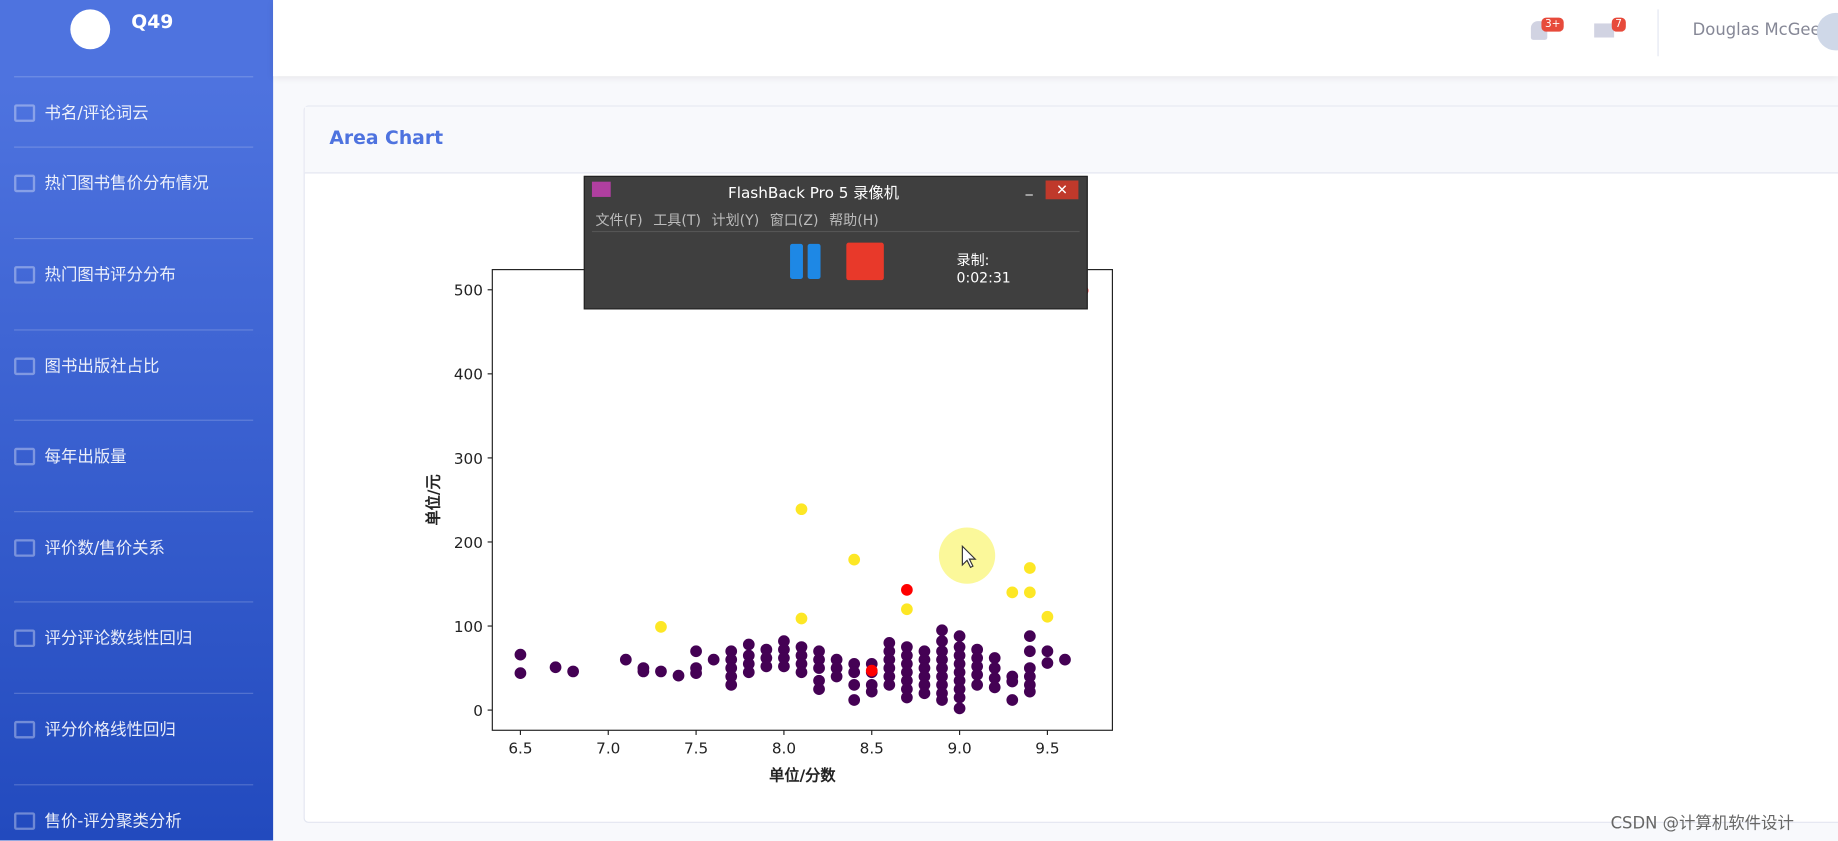 The height and width of the screenshot is (841, 1838). What do you see at coordinates (110, 275) in the screenshot?
I see `nav-item: 热门图书评分分布` at bounding box center [110, 275].